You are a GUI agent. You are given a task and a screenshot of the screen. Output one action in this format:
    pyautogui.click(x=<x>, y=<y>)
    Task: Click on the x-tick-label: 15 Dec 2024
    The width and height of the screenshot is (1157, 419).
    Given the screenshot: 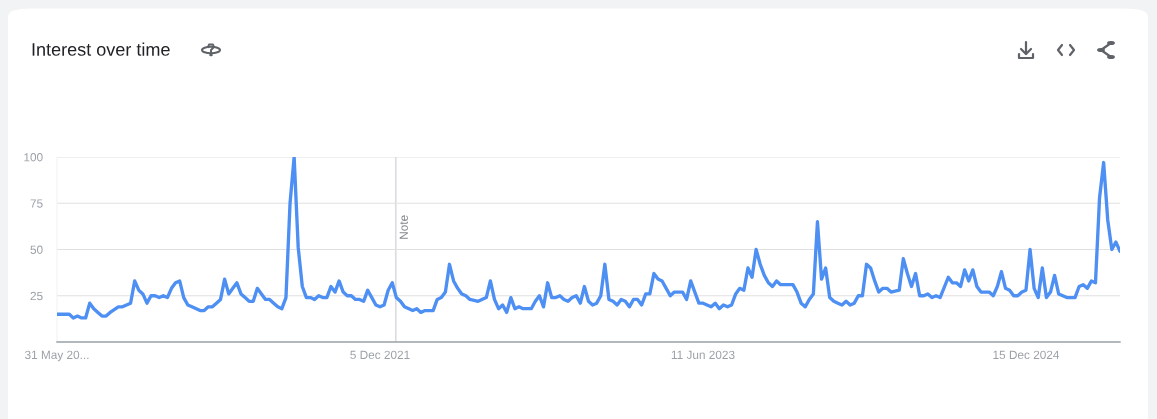 What is the action you would take?
    pyautogui.click(x=1026, y=354)
    